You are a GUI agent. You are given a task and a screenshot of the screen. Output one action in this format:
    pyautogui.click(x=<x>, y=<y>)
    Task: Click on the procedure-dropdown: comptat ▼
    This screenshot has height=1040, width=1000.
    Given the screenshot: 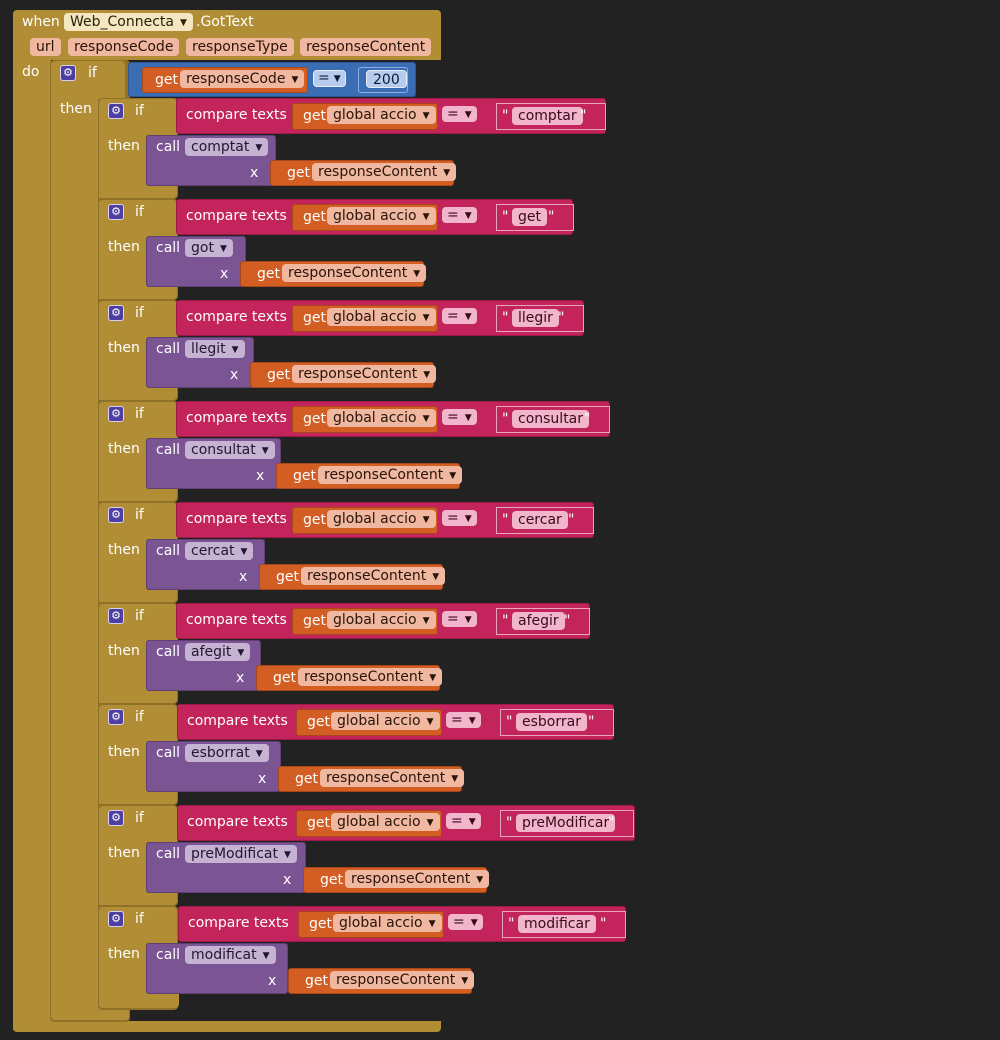 What is the action you would take?
    pyautogui.click(x=227, y=147)
    